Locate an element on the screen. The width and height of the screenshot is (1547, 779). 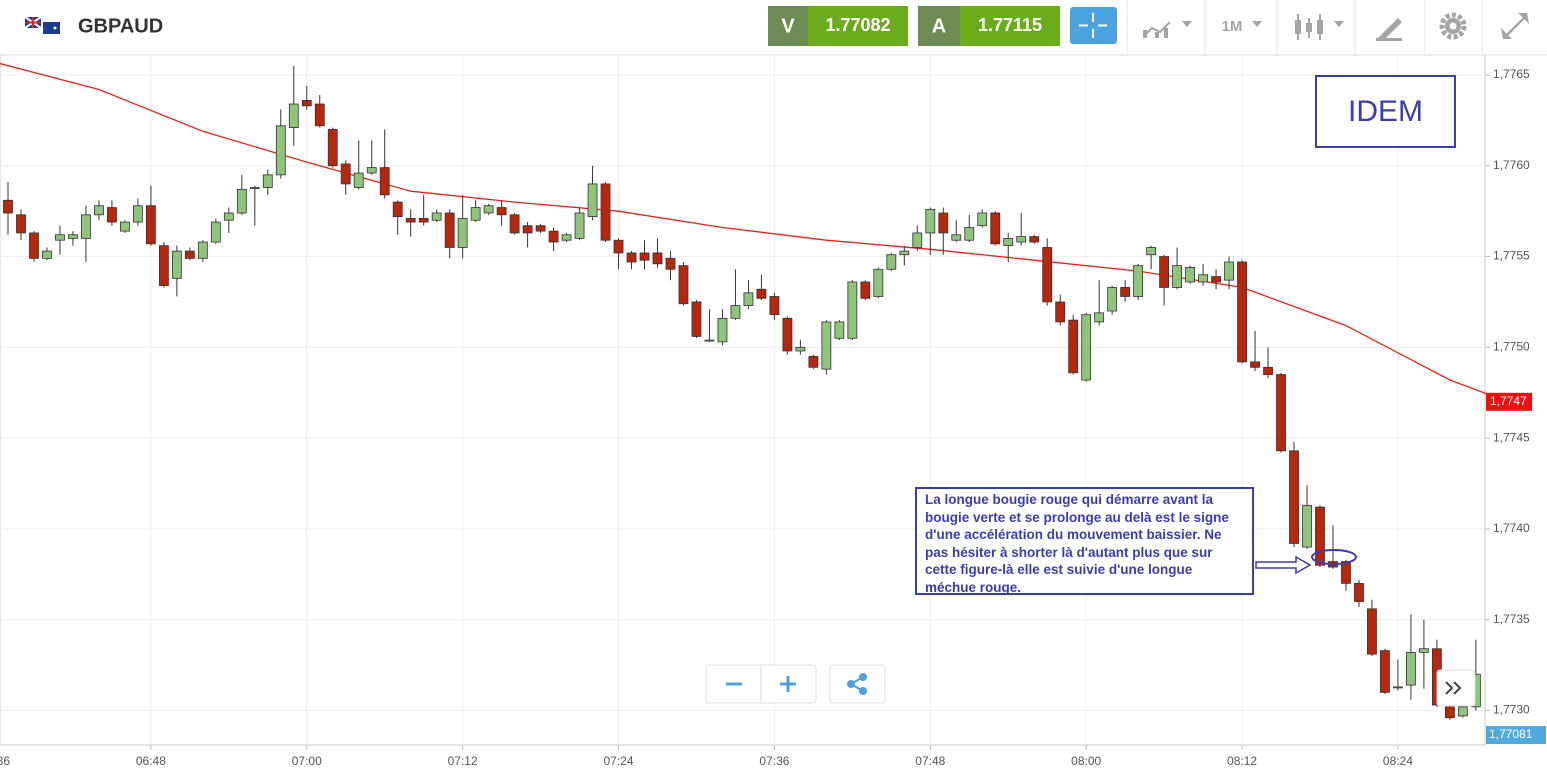
x-tick-label: 07:48 is located at coordinates (930, 761).